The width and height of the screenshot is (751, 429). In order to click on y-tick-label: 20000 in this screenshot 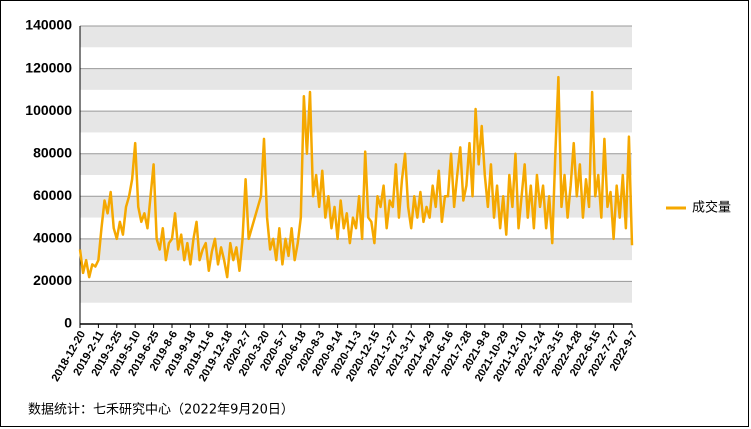, I will do `click(52, 280)`.